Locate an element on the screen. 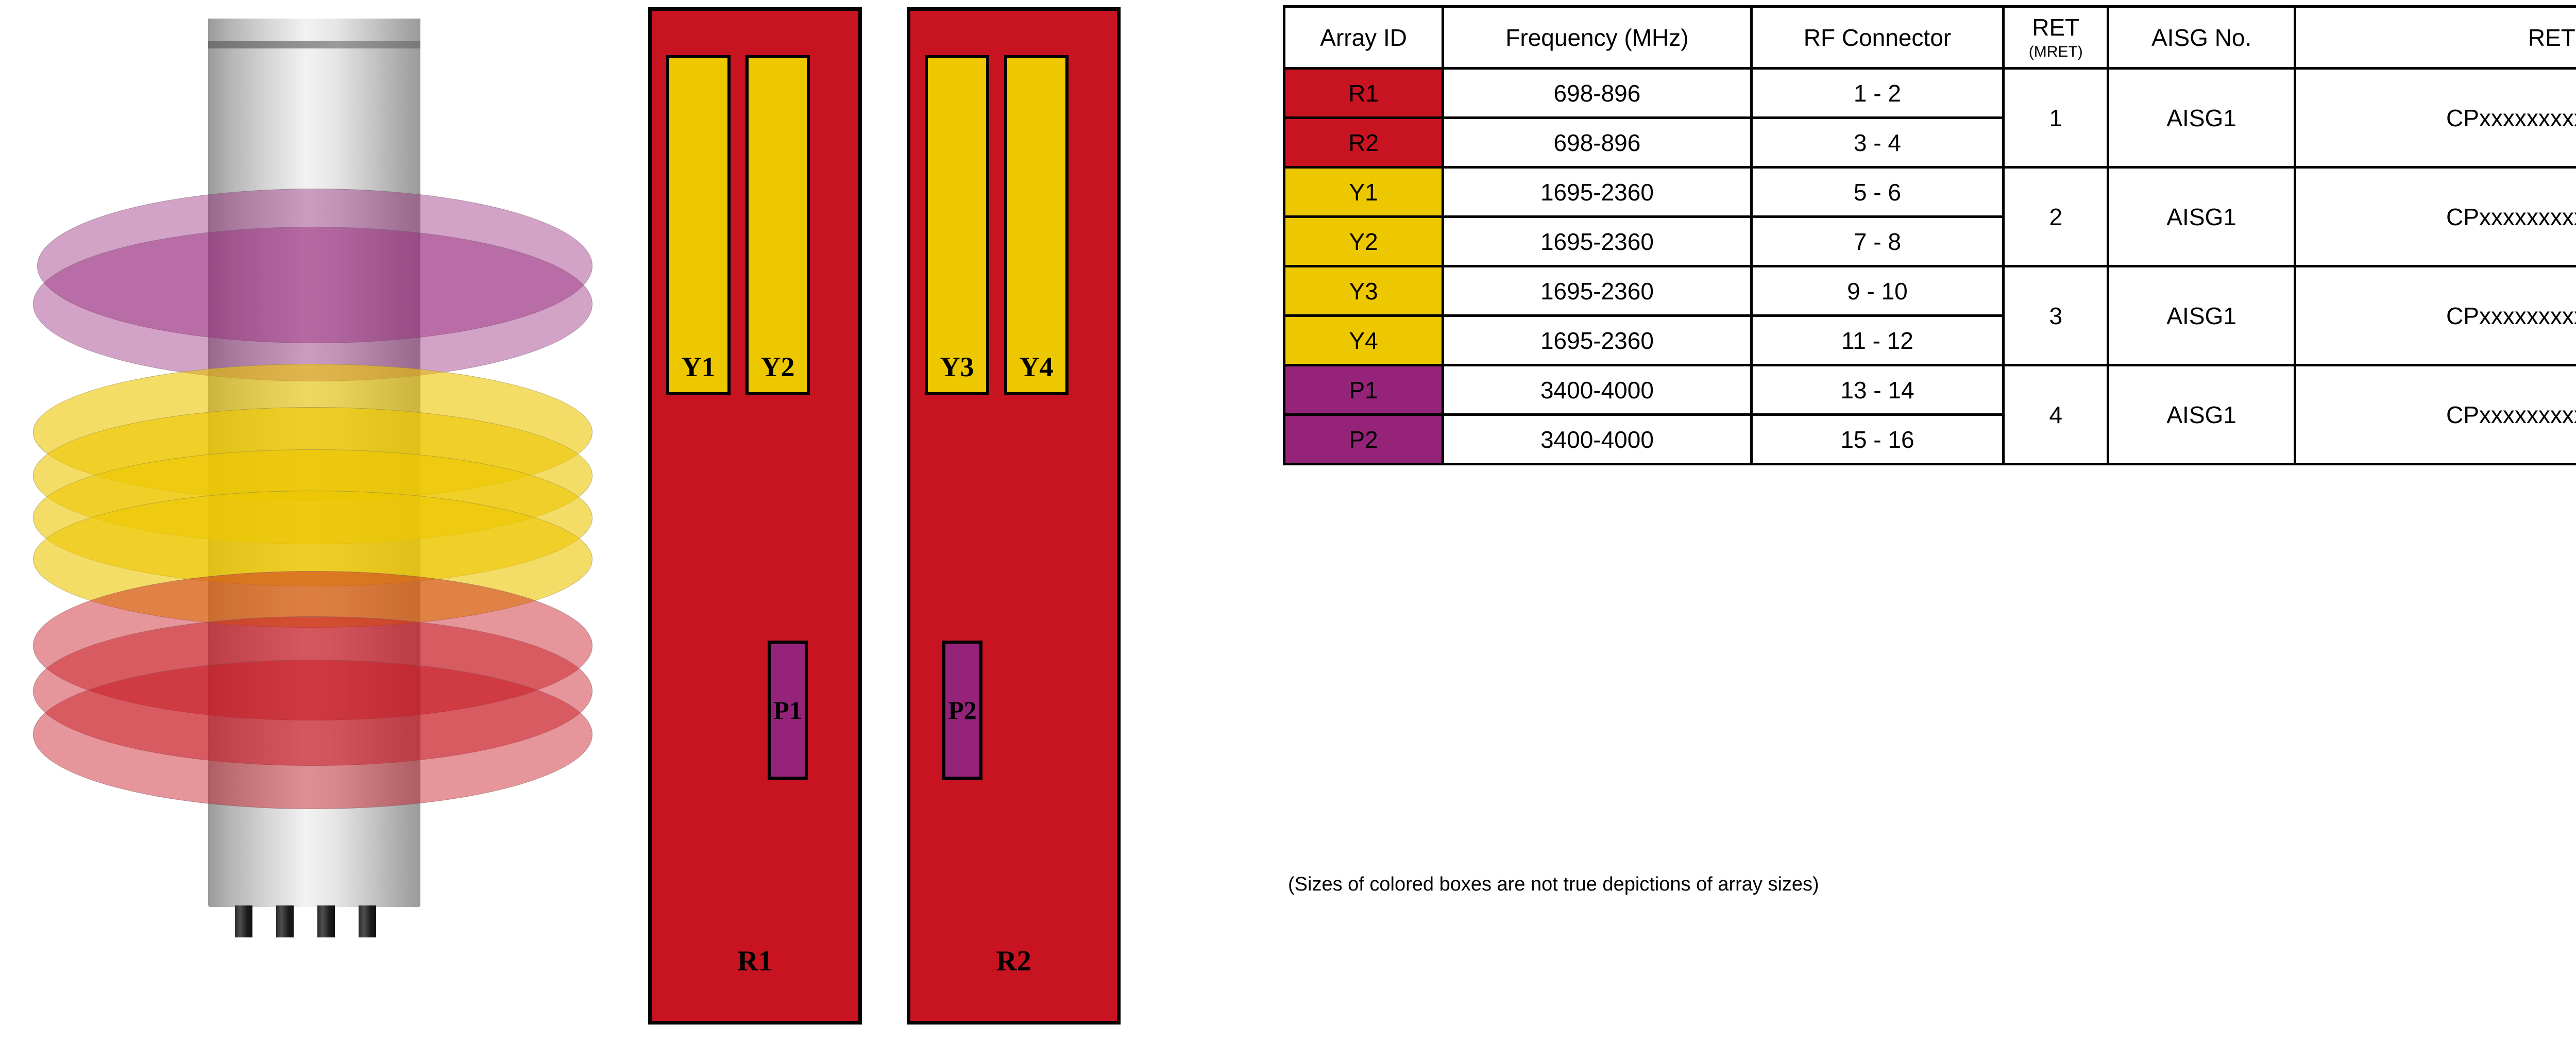  cell-ret: 2 is located at coordinates (2056, 216).